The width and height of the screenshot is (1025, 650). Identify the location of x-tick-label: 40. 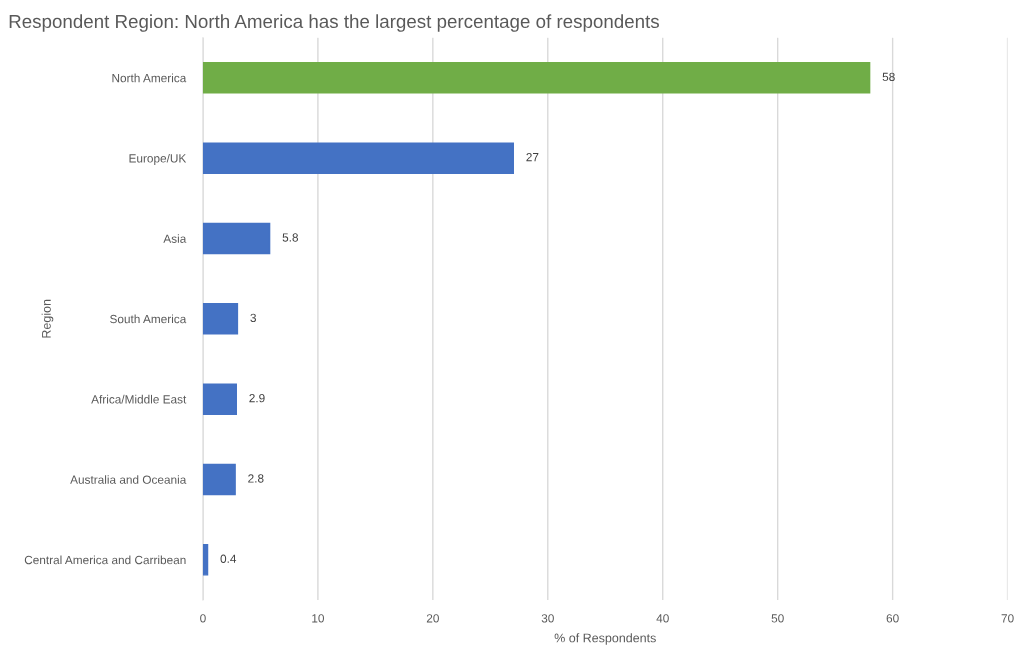
(662, 618).